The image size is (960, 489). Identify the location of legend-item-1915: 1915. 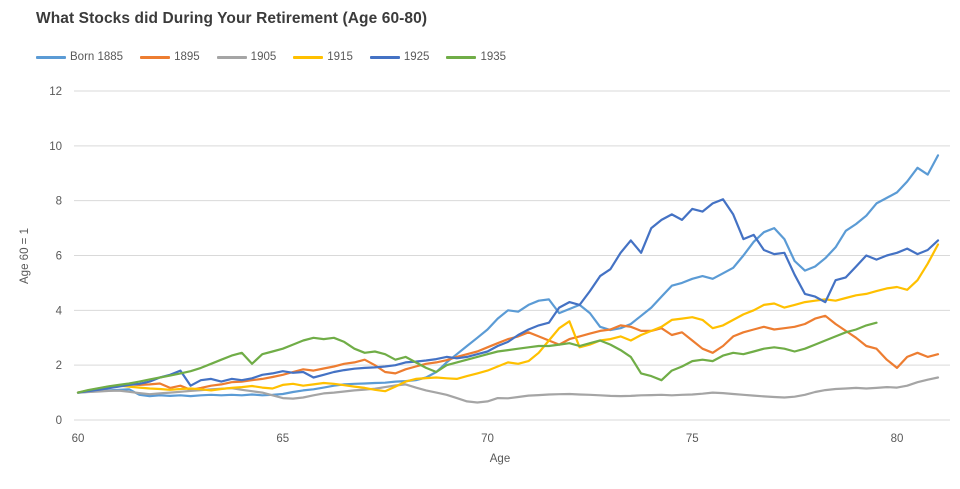
(323, 57).